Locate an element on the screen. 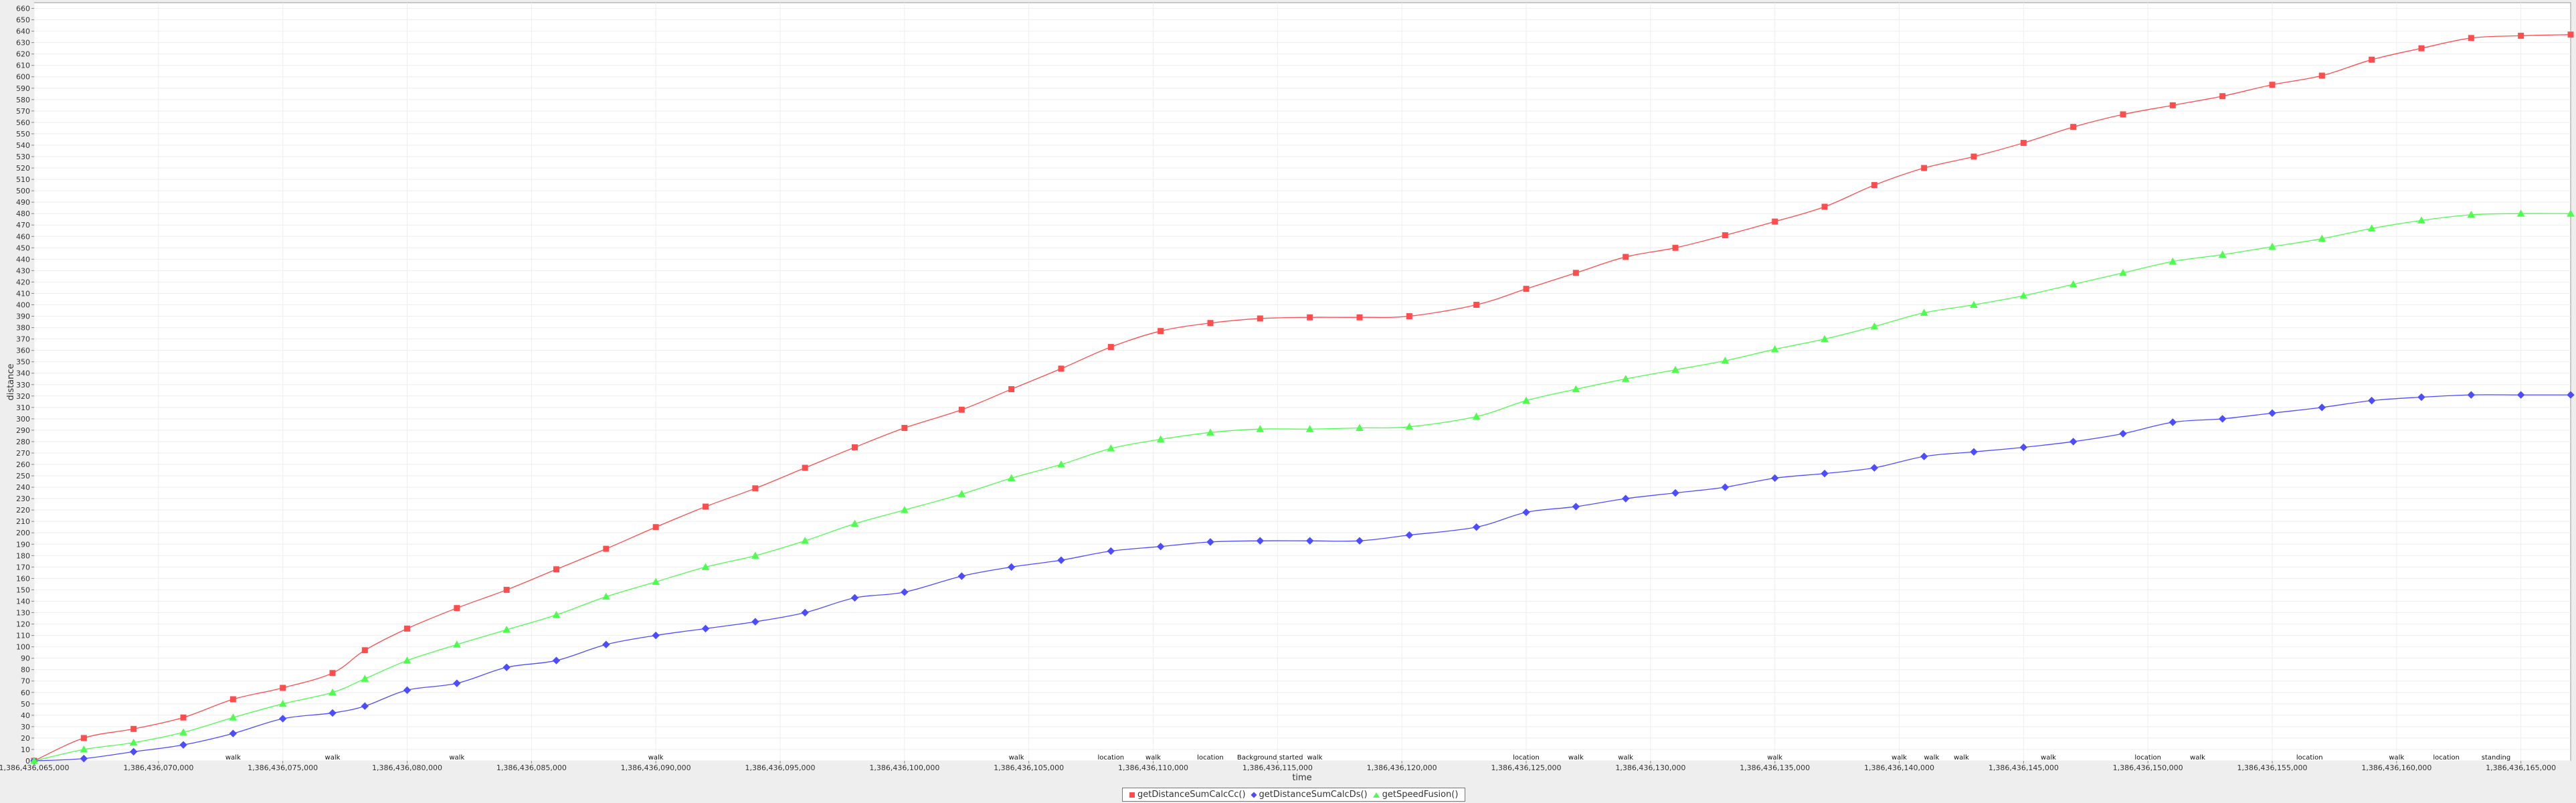 The image size is (2576, 803). y-tick-label: 270 is located at coordinates (23, 453).